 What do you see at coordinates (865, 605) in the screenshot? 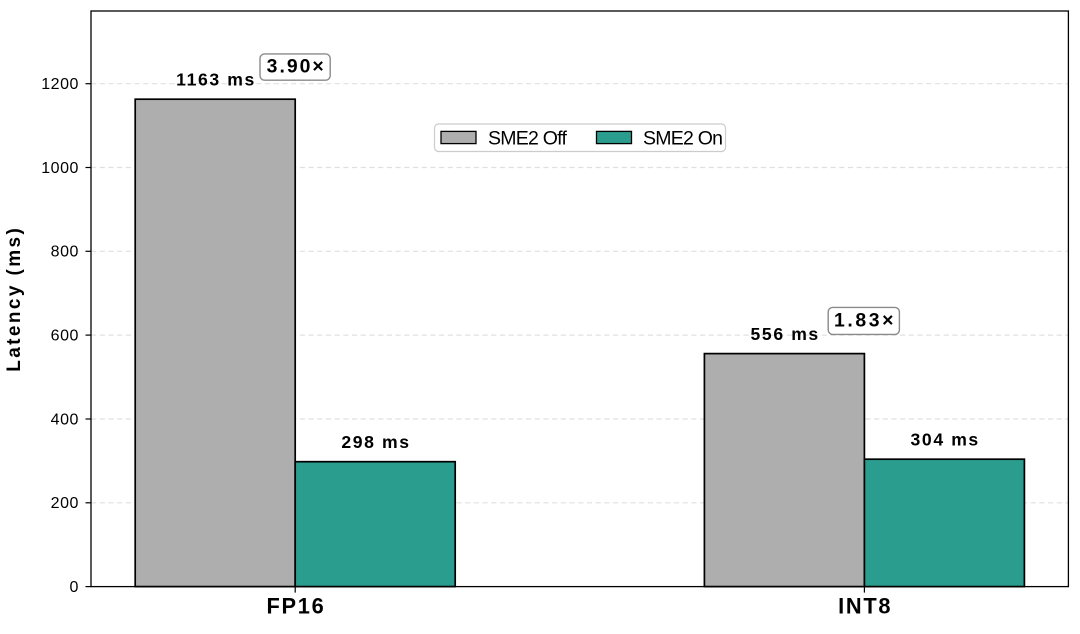
I see `svg-text: INT8` at bounding box center [865, 605].